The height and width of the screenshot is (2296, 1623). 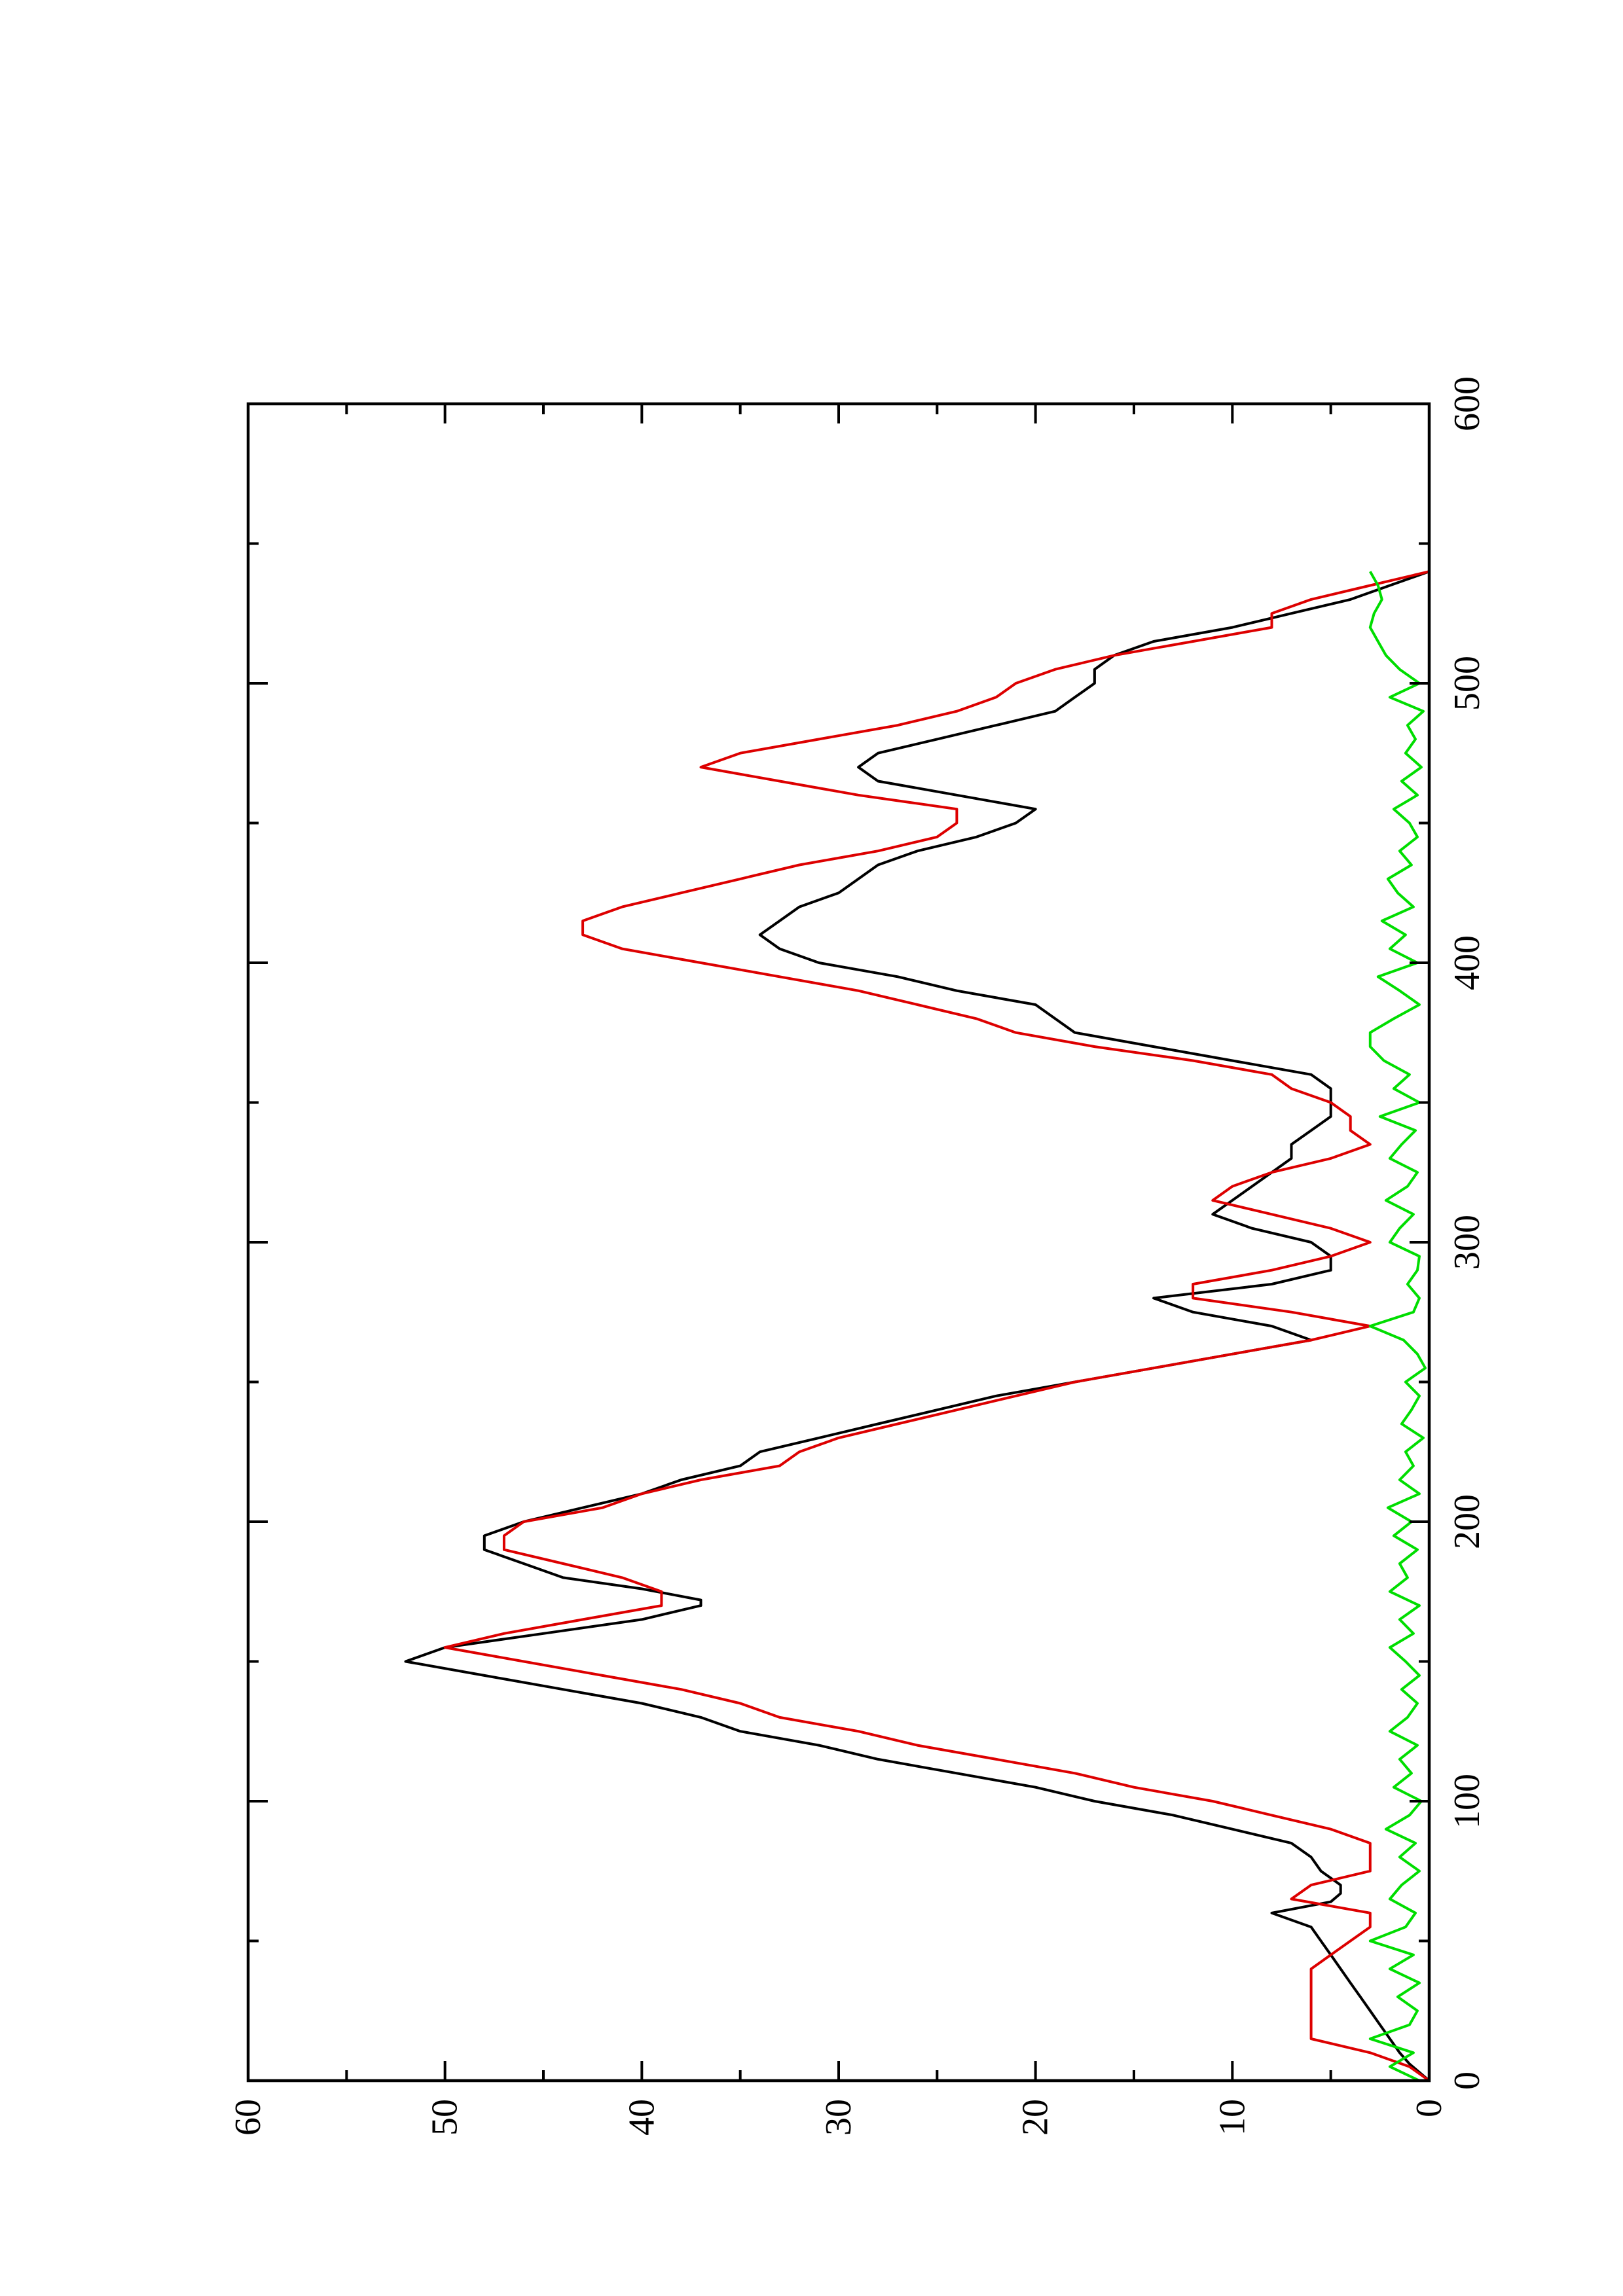 What do you see at coordinates (1467, 962) in the screenshot?
I see `x-tick-label: 400` at bounding box center [1467, 962].